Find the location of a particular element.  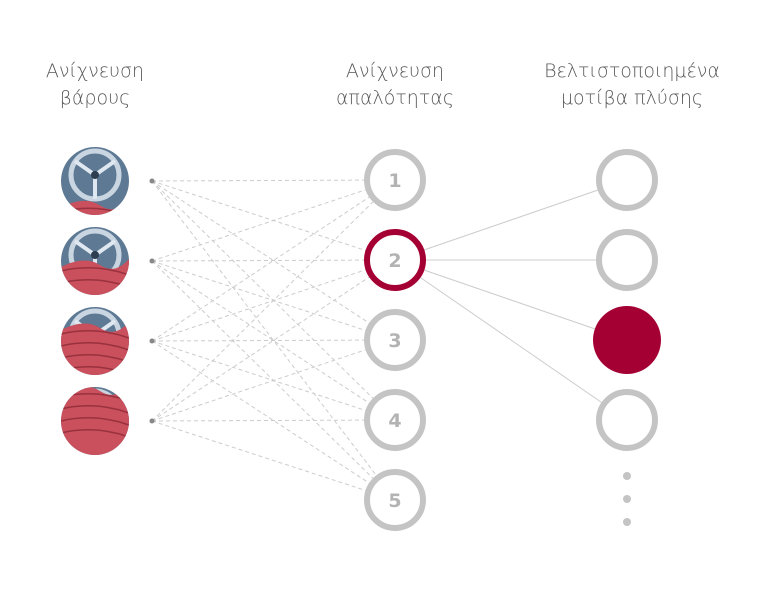

header-weight-detection: Ανίχνευση βάρους is located at coordinates (95, 85).